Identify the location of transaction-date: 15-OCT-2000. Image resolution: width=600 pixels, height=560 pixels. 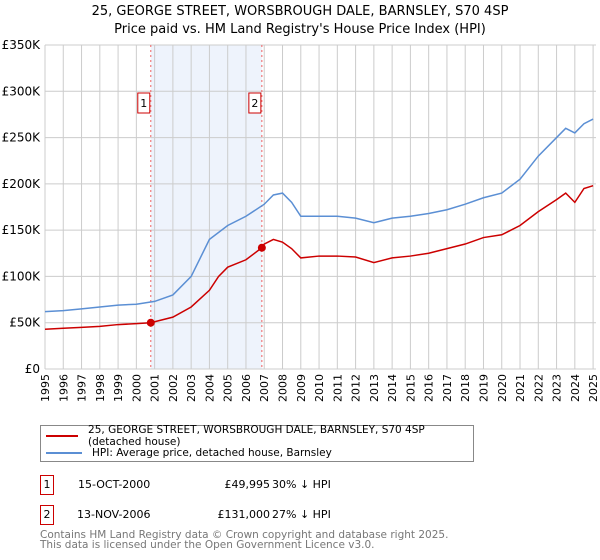
(114, 484).